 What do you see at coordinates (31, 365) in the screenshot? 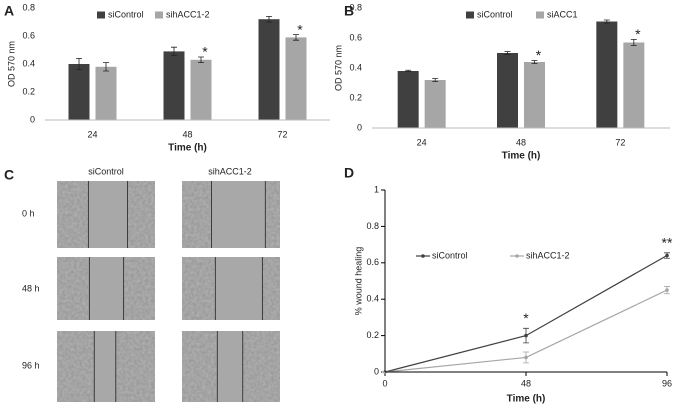
I see `row-label: 96 h` at bounding box center [31, 365].